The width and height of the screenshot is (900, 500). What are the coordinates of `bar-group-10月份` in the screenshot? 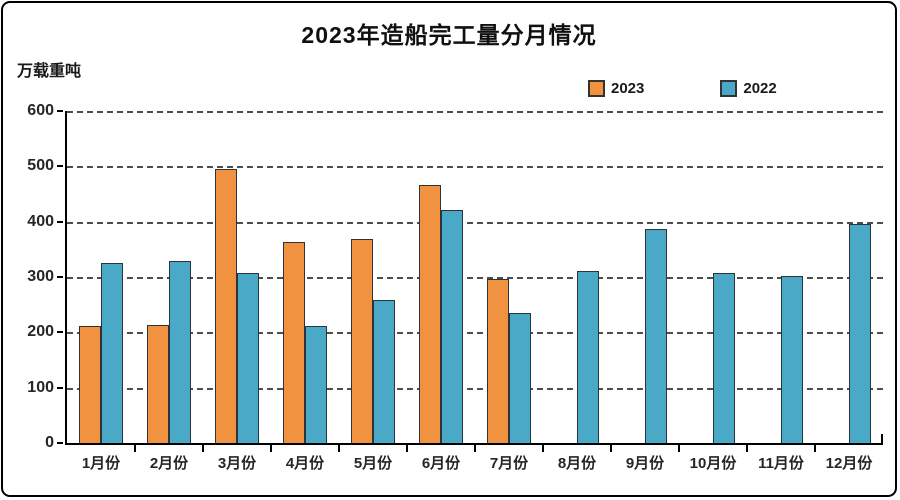 It's located at (713, 277).